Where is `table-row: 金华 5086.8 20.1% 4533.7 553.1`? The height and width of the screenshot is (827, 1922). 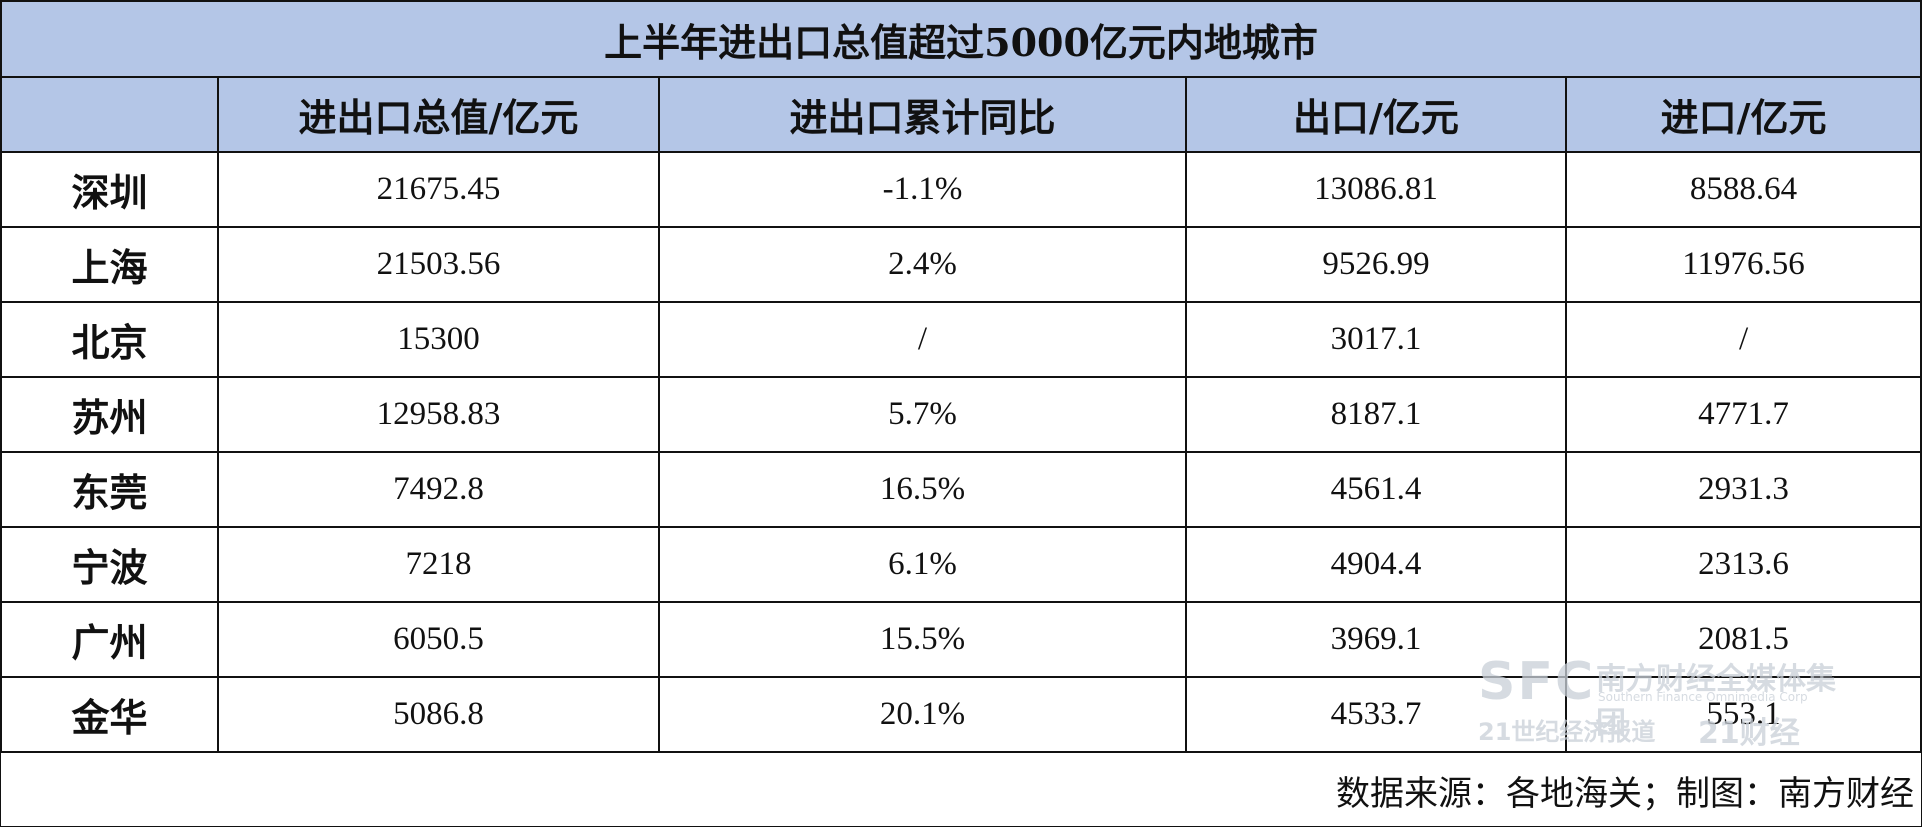
table-row: 金华 5086.8 20.1% 4533.7 553.1 is located at coordinates (961, 714).